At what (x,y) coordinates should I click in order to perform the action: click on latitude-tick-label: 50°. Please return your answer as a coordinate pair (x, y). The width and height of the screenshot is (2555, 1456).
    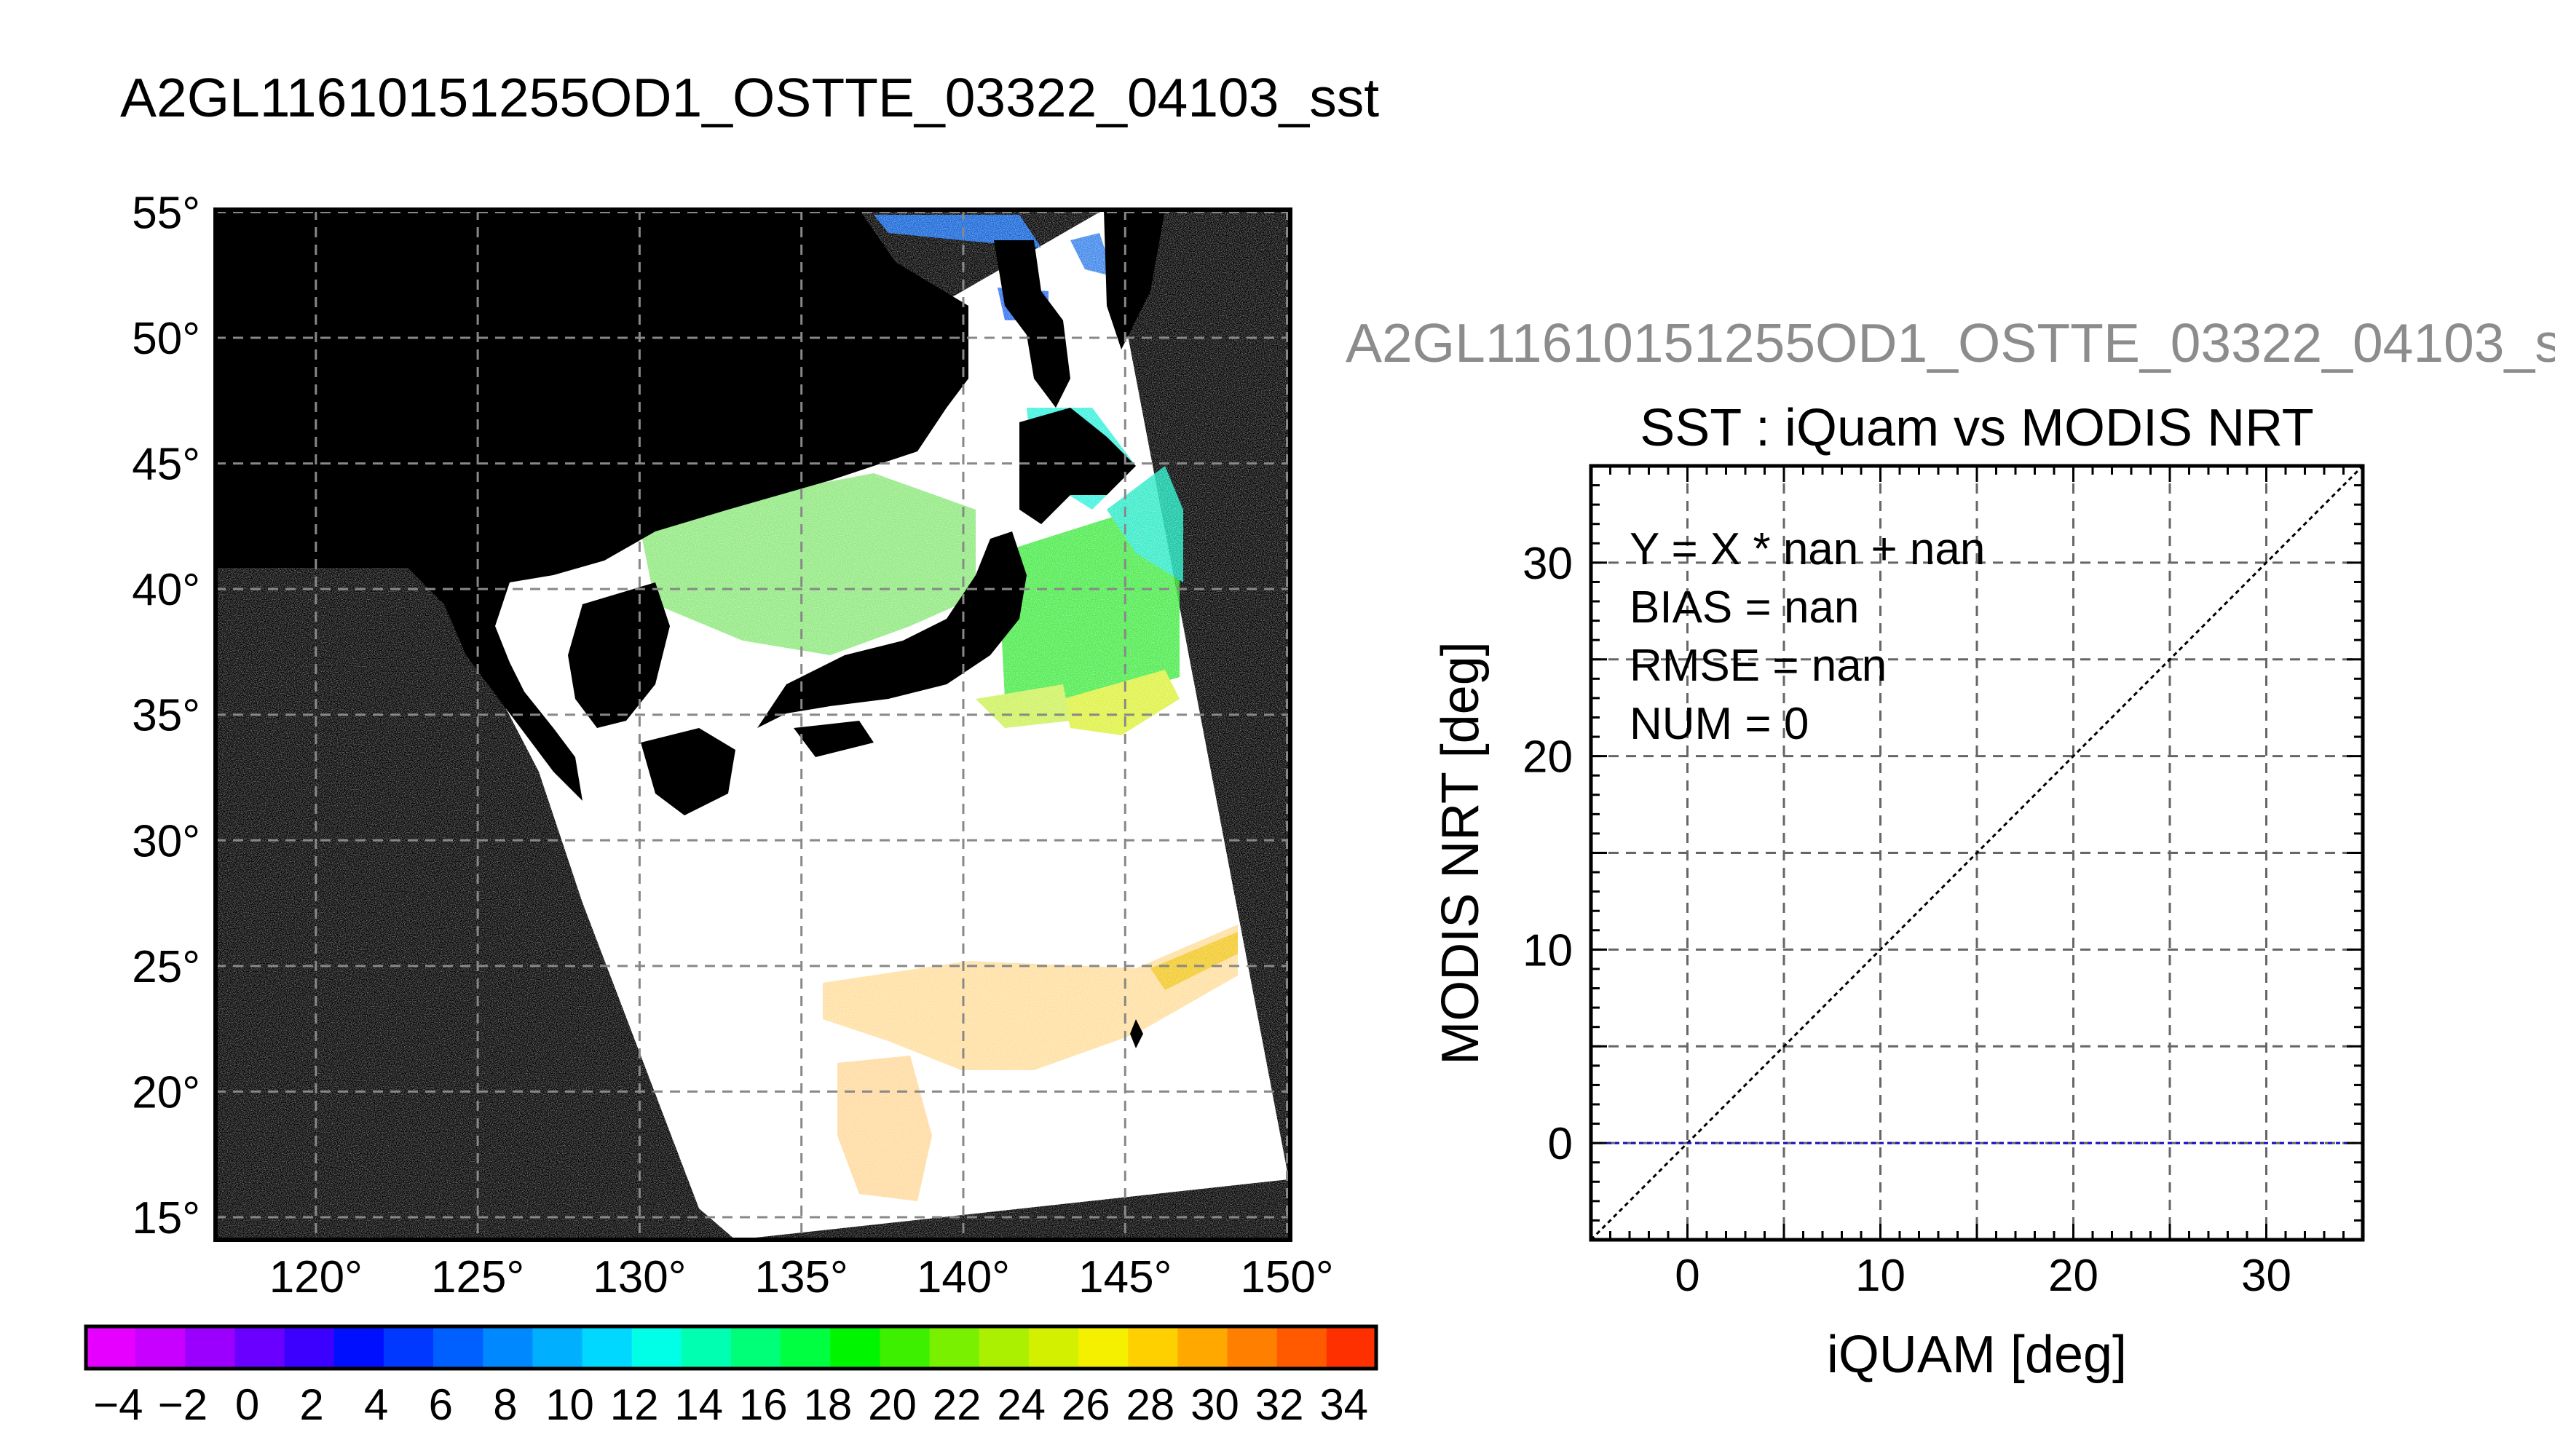
    Looking at the image, I should click on (166, 339).